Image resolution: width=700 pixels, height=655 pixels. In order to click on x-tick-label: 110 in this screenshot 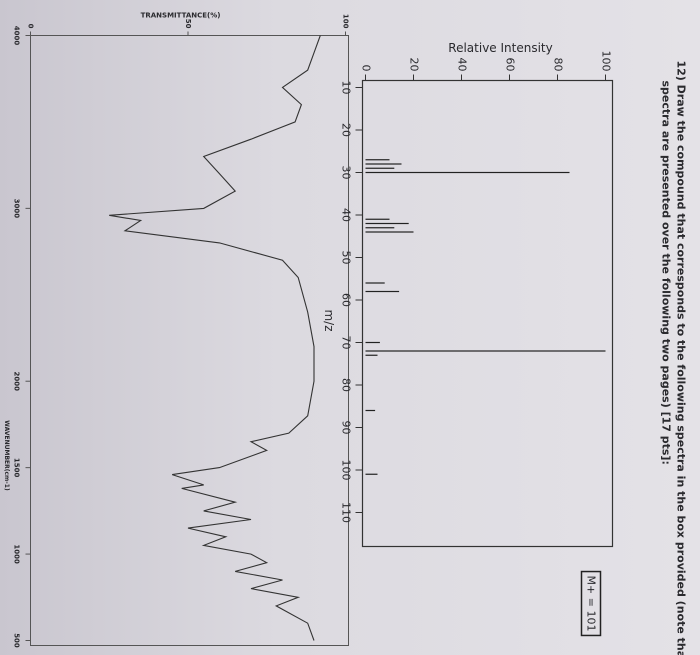, I will do `click(345, 512)`.